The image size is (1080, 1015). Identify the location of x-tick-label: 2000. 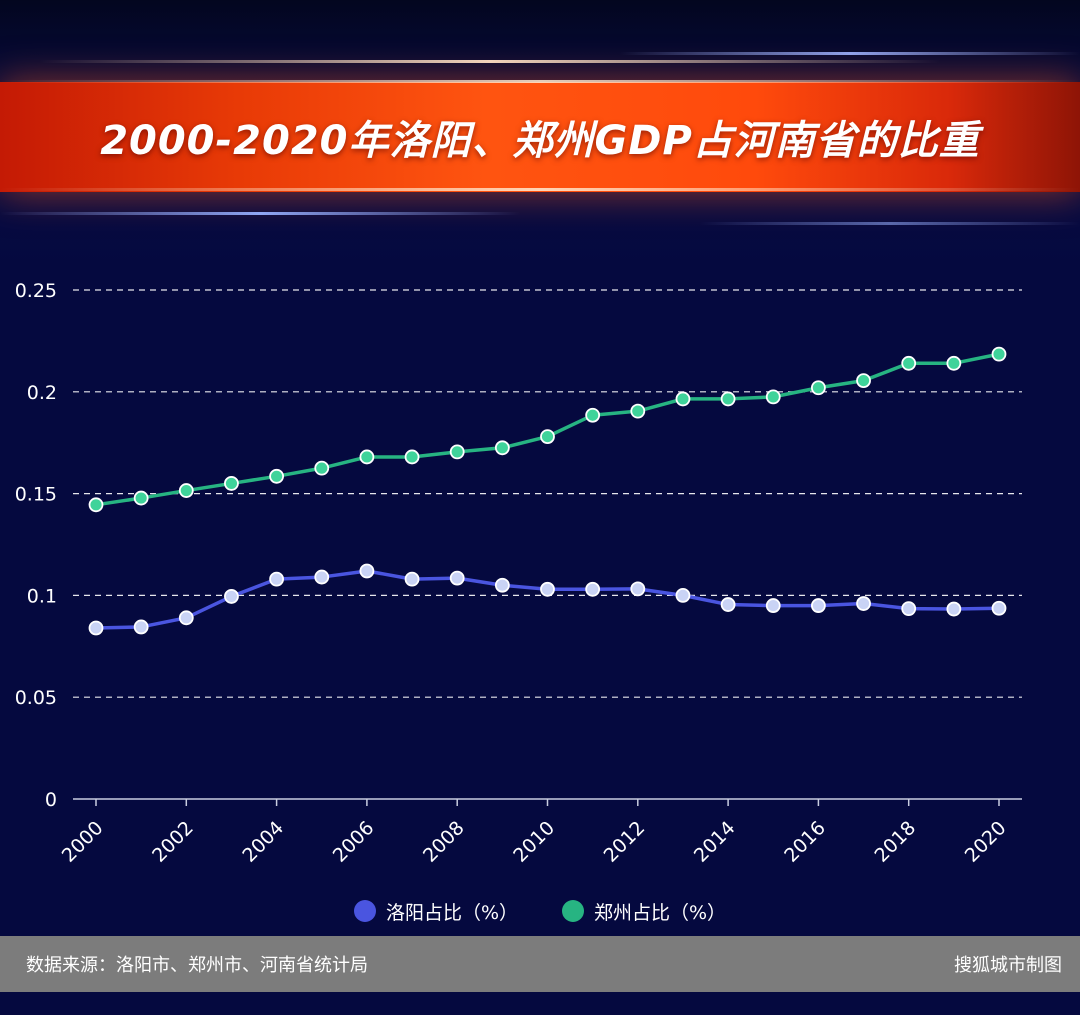
(83, 842).